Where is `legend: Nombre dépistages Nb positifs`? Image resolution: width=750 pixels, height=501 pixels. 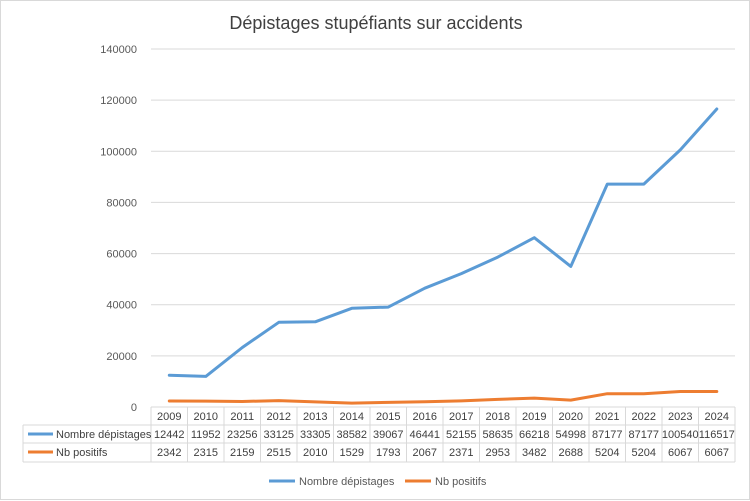
legend: Nombre dépistages Nb positifs is located at coordinates (378, 482).